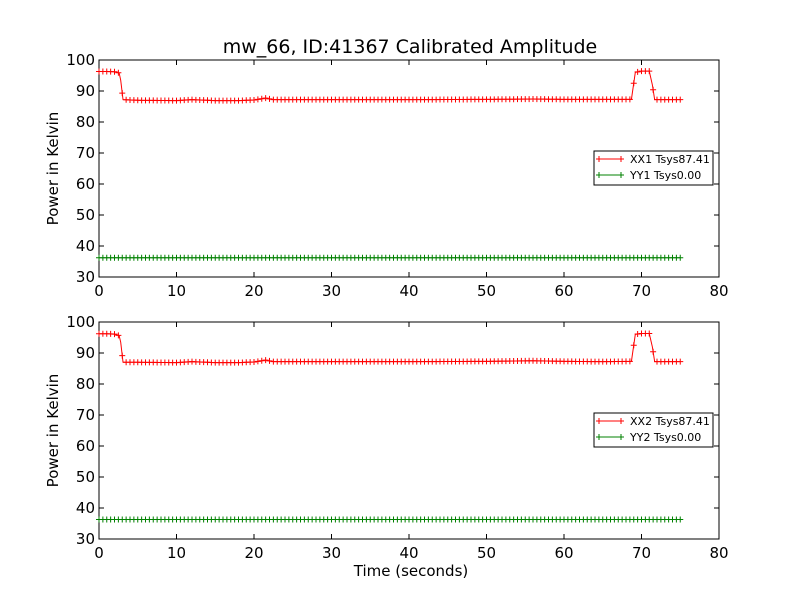 The width and height of the screenshot is (800, 600). I want to click on chart-title: mw_66, ID:41367 Calibrated Amplitude, so click(410, 47).